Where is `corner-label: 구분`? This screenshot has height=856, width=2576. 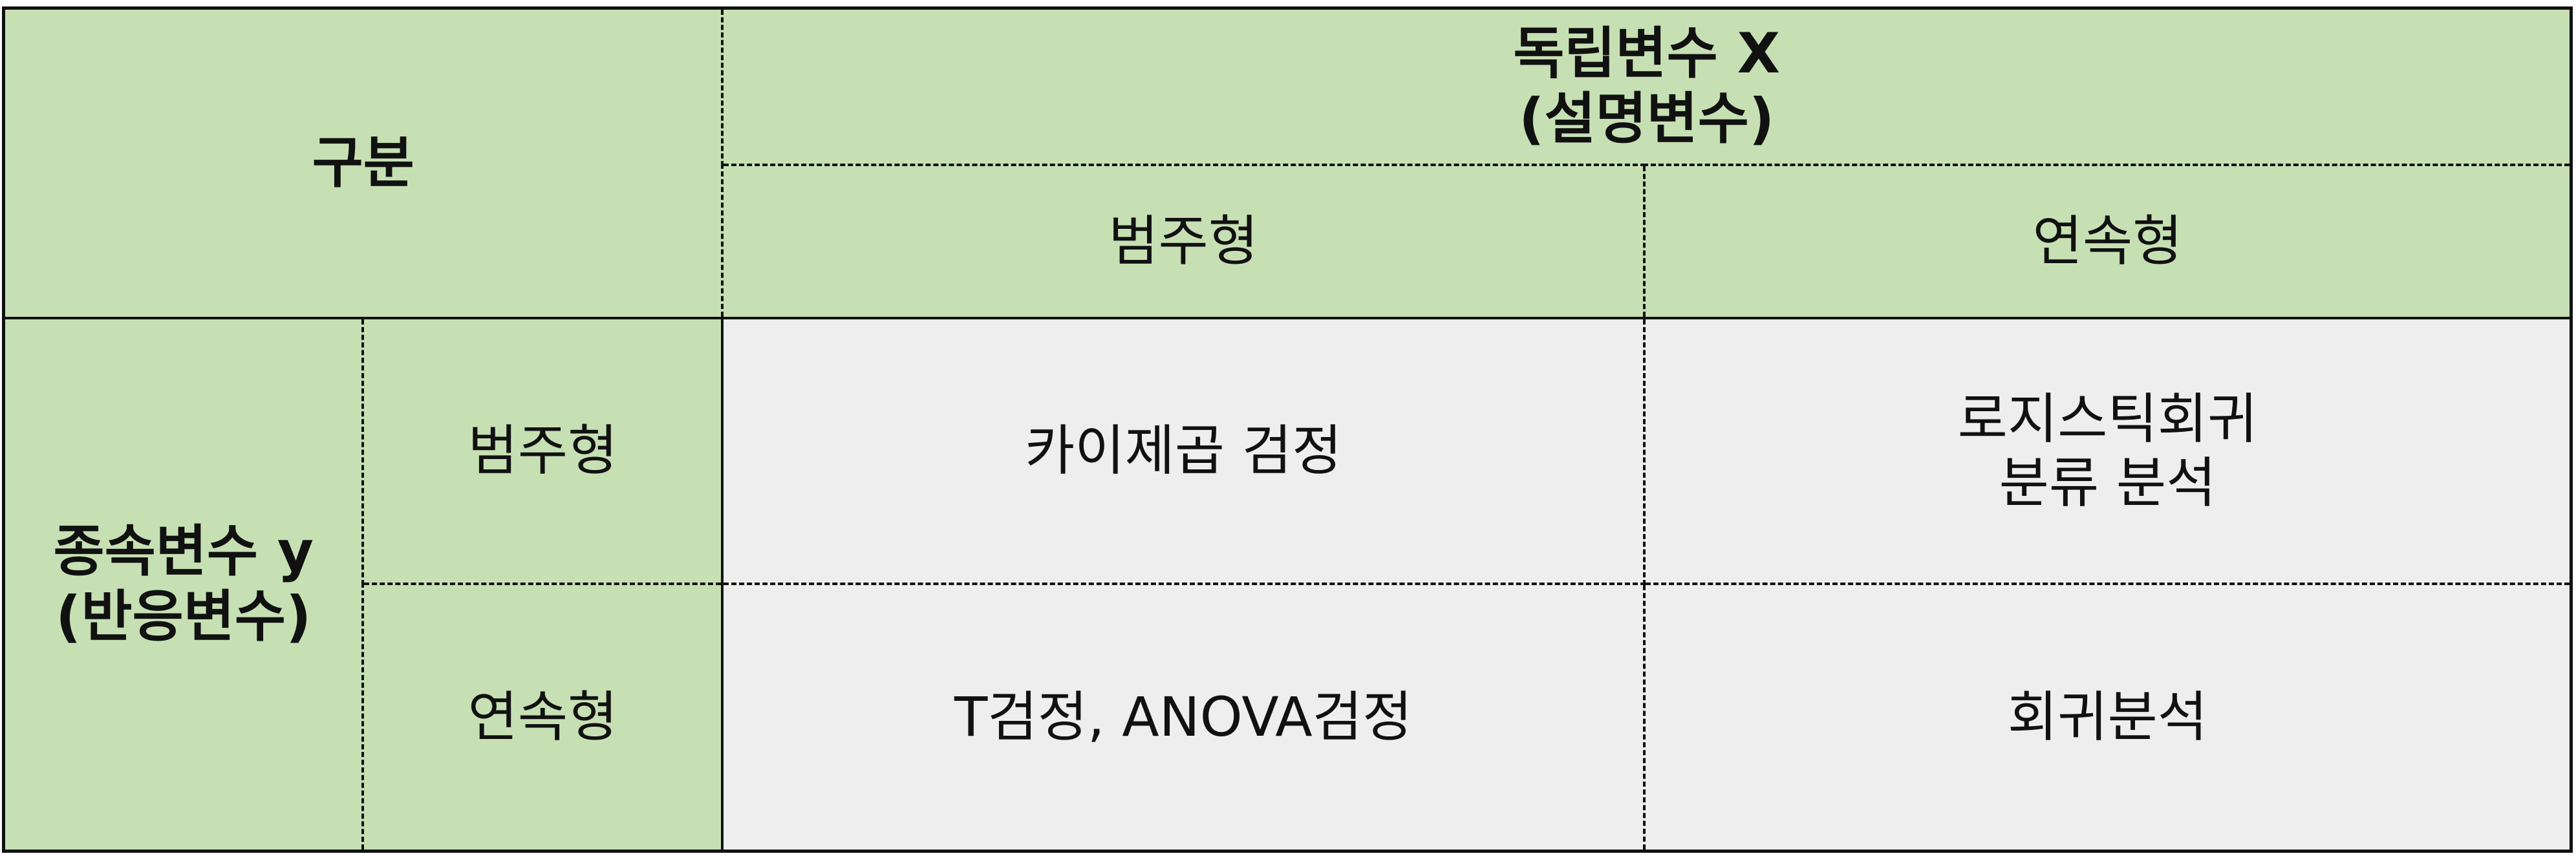 corner-label: 구분 is located at coordinates (363, 162).